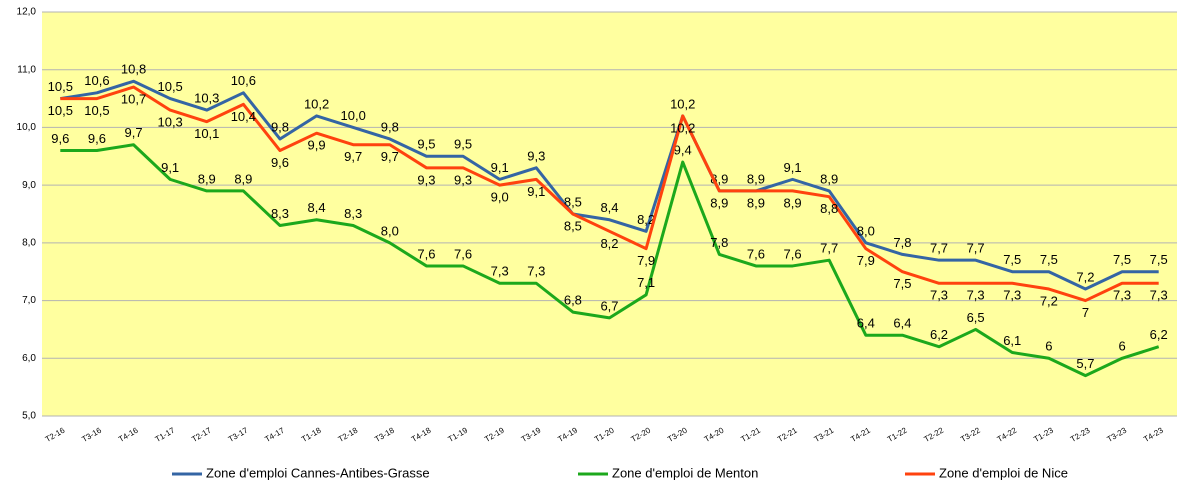  What do you see at coordinates (750, 434) in the screenshot?
I see `x-tick-label: T1-21` at bounding box center [750, 434].